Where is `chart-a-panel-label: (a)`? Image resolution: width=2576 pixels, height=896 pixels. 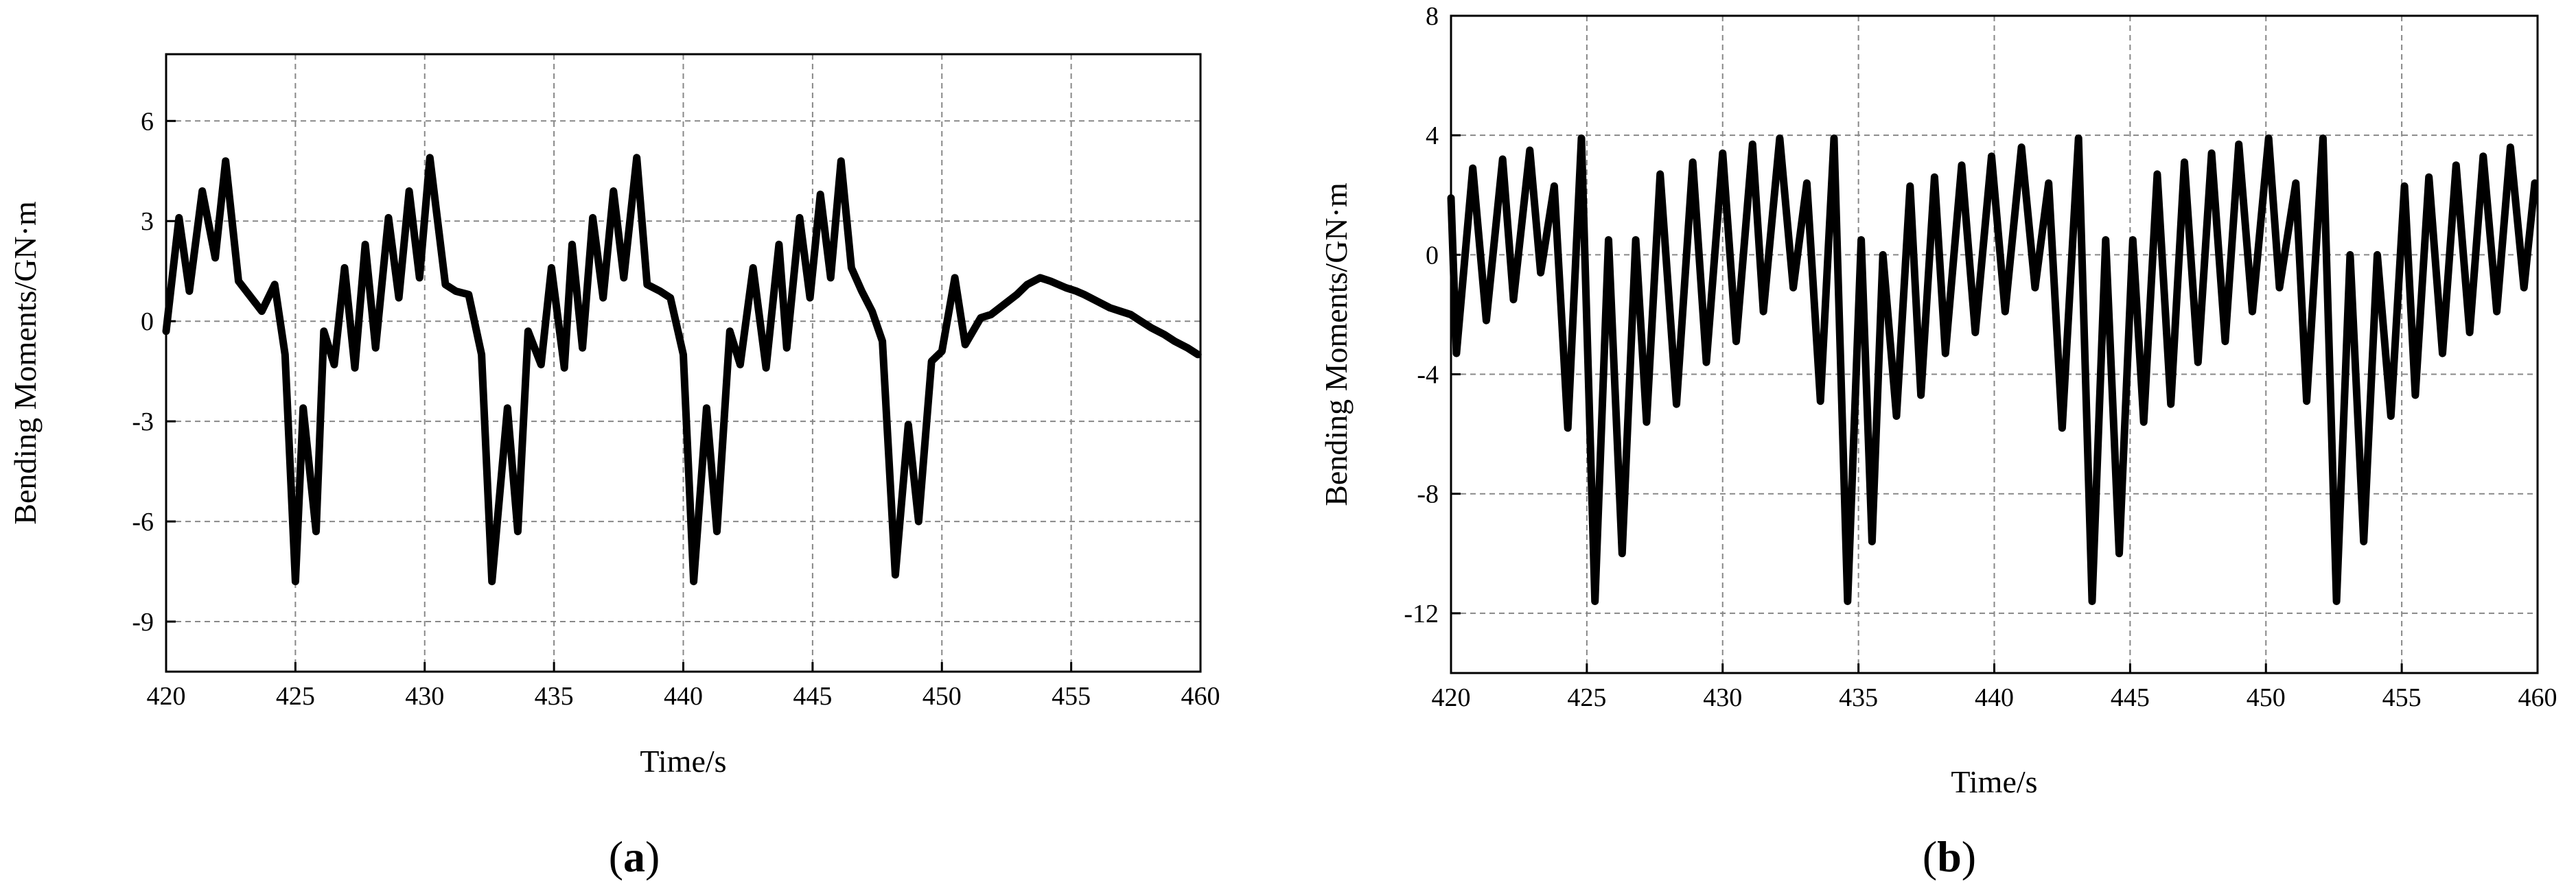
chart-a-panel-label: (a) is located at coordinates (634, 856).